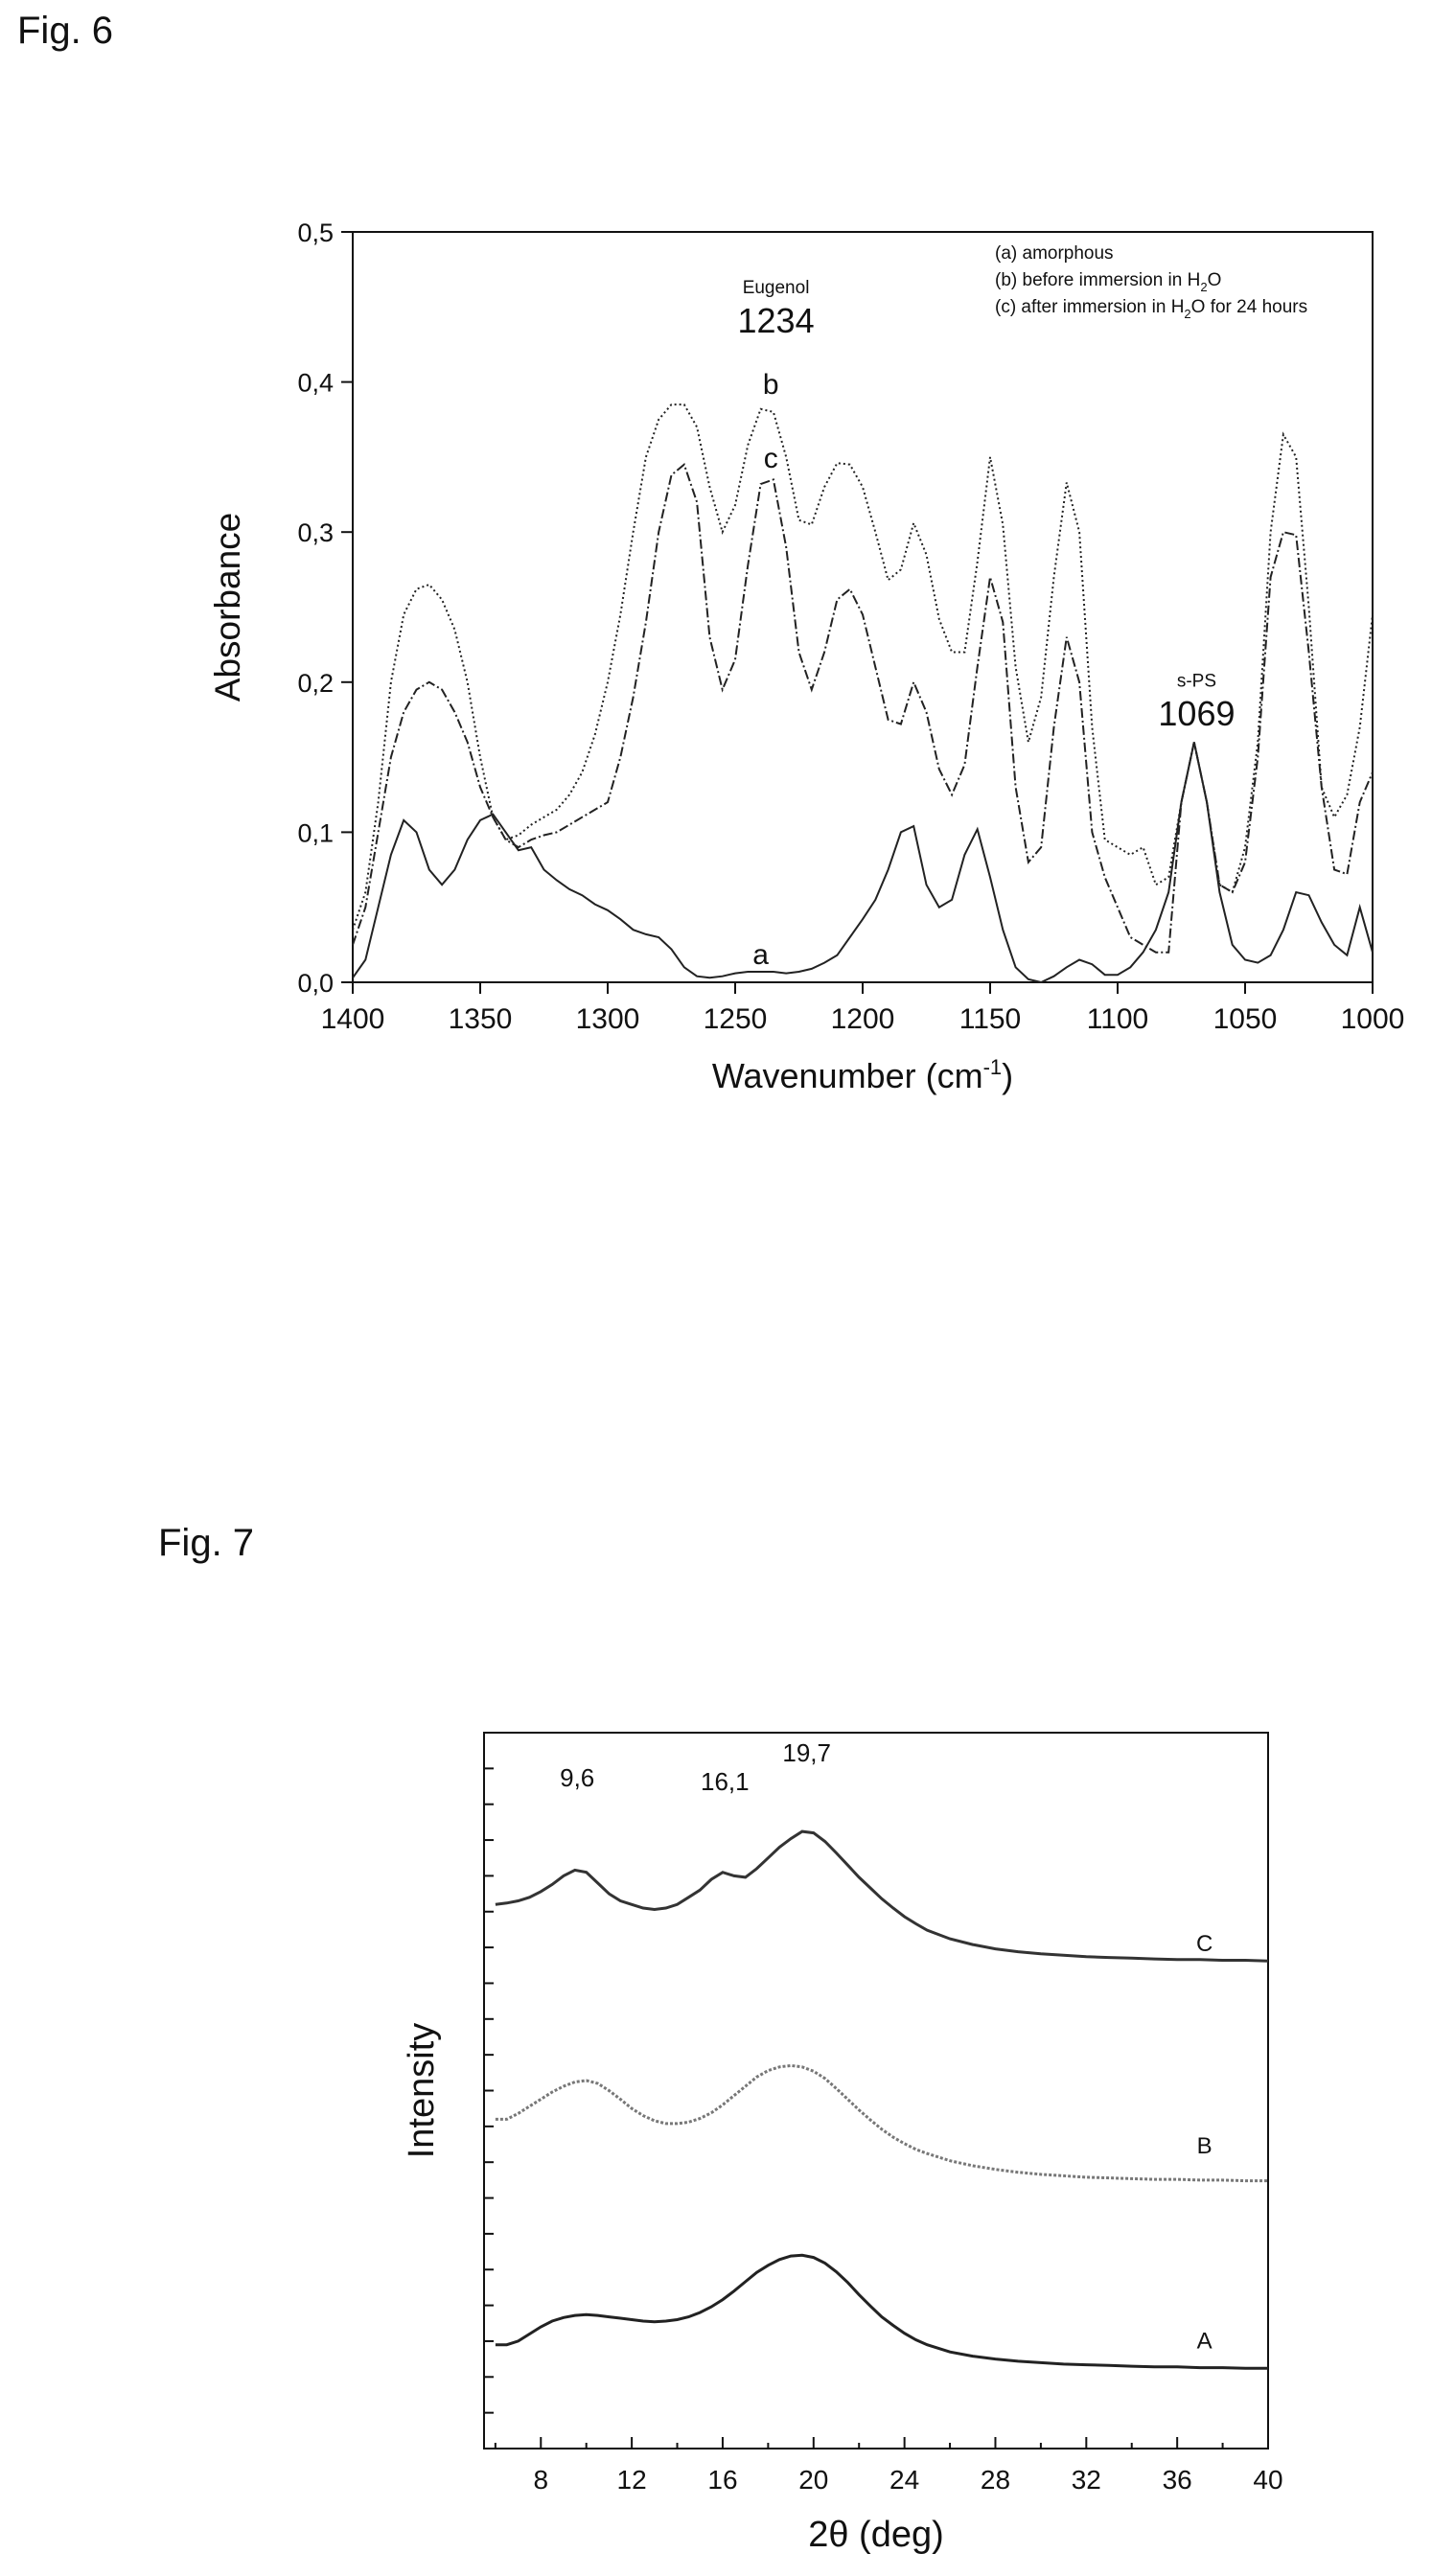  I want to click on annotation-label: c, so click(771, 458).